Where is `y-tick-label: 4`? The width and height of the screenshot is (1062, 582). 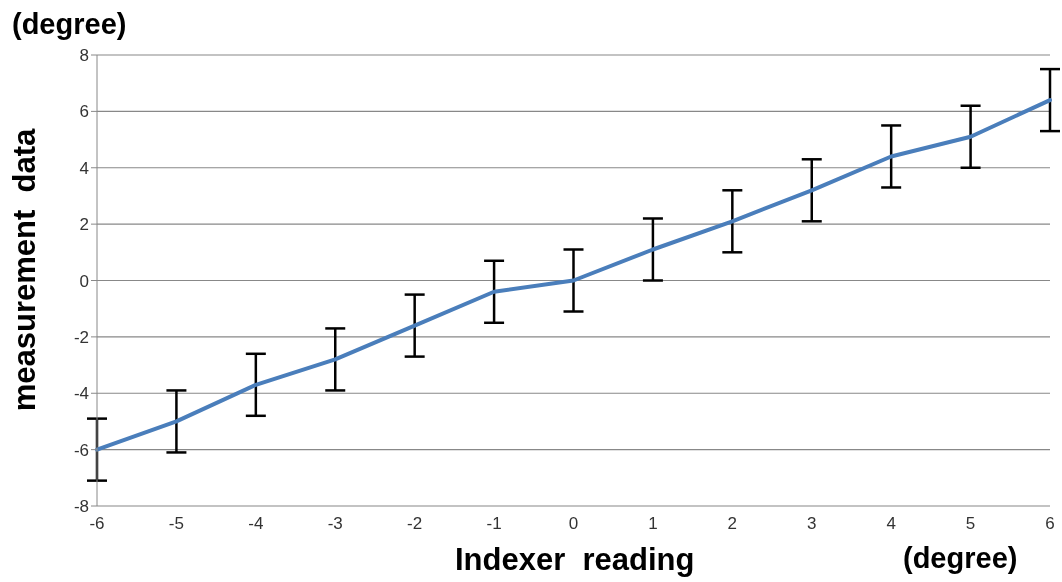 y-tick-label: 4 is located at coordinates (84, 168).